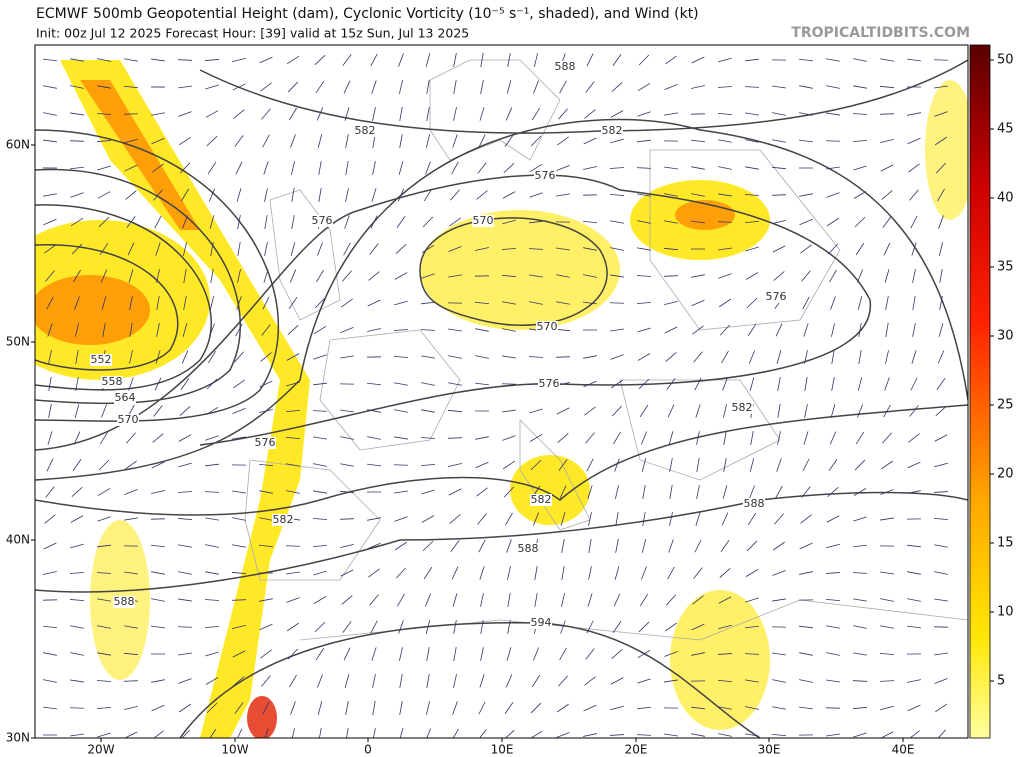  What do you see at coordinates (128, 419) in the screenshot?
I see `contour-label: 570` at bounding box center [128, 419].